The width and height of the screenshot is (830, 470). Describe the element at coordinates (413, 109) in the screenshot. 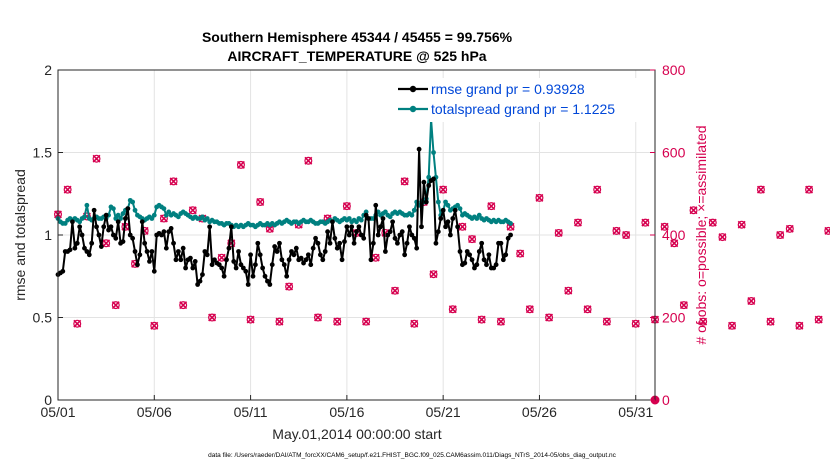

I see `legend-spread-marker` at that location.